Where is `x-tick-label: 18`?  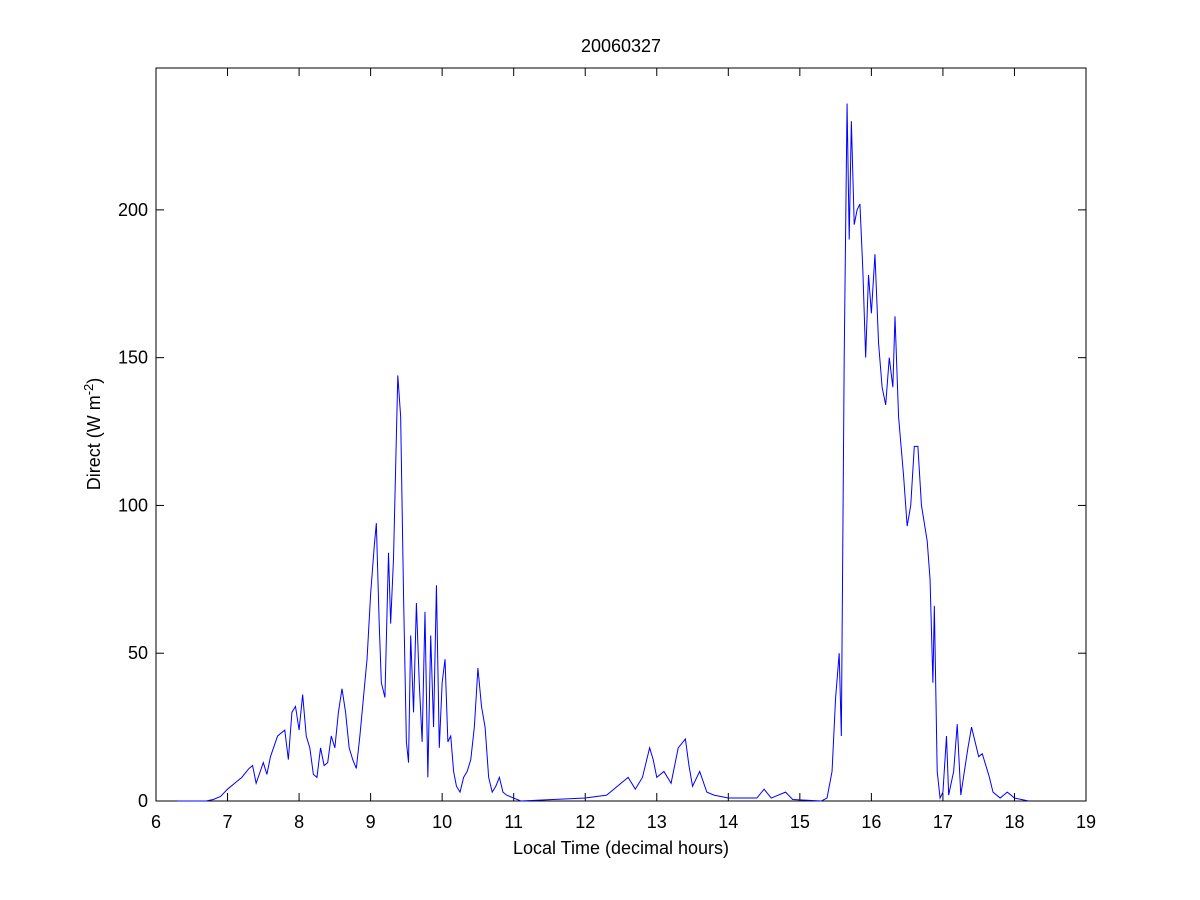 x-tick-label: 18 is located at coordinates (1014, 822).